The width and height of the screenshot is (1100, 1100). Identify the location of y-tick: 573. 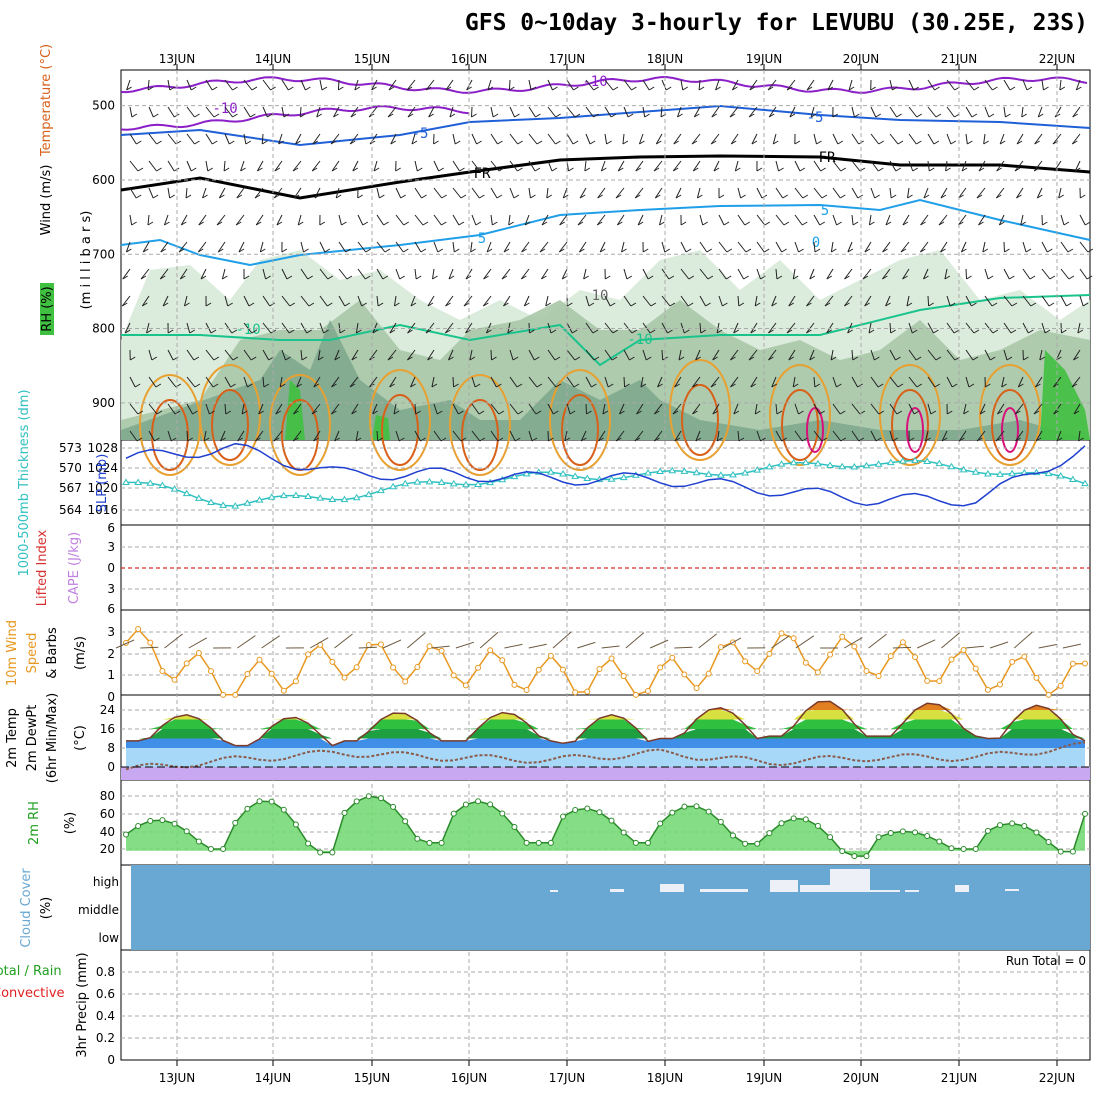
(70, 448).